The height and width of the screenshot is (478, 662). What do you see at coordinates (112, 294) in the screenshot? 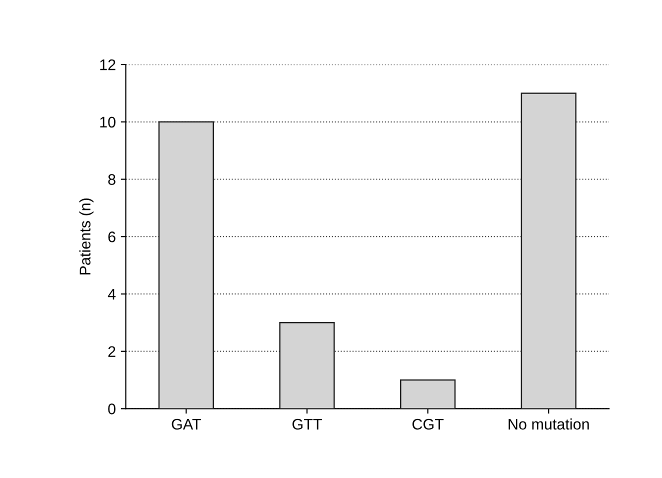
I see `y-tick-label: 4` at bounding box center [112, 294].